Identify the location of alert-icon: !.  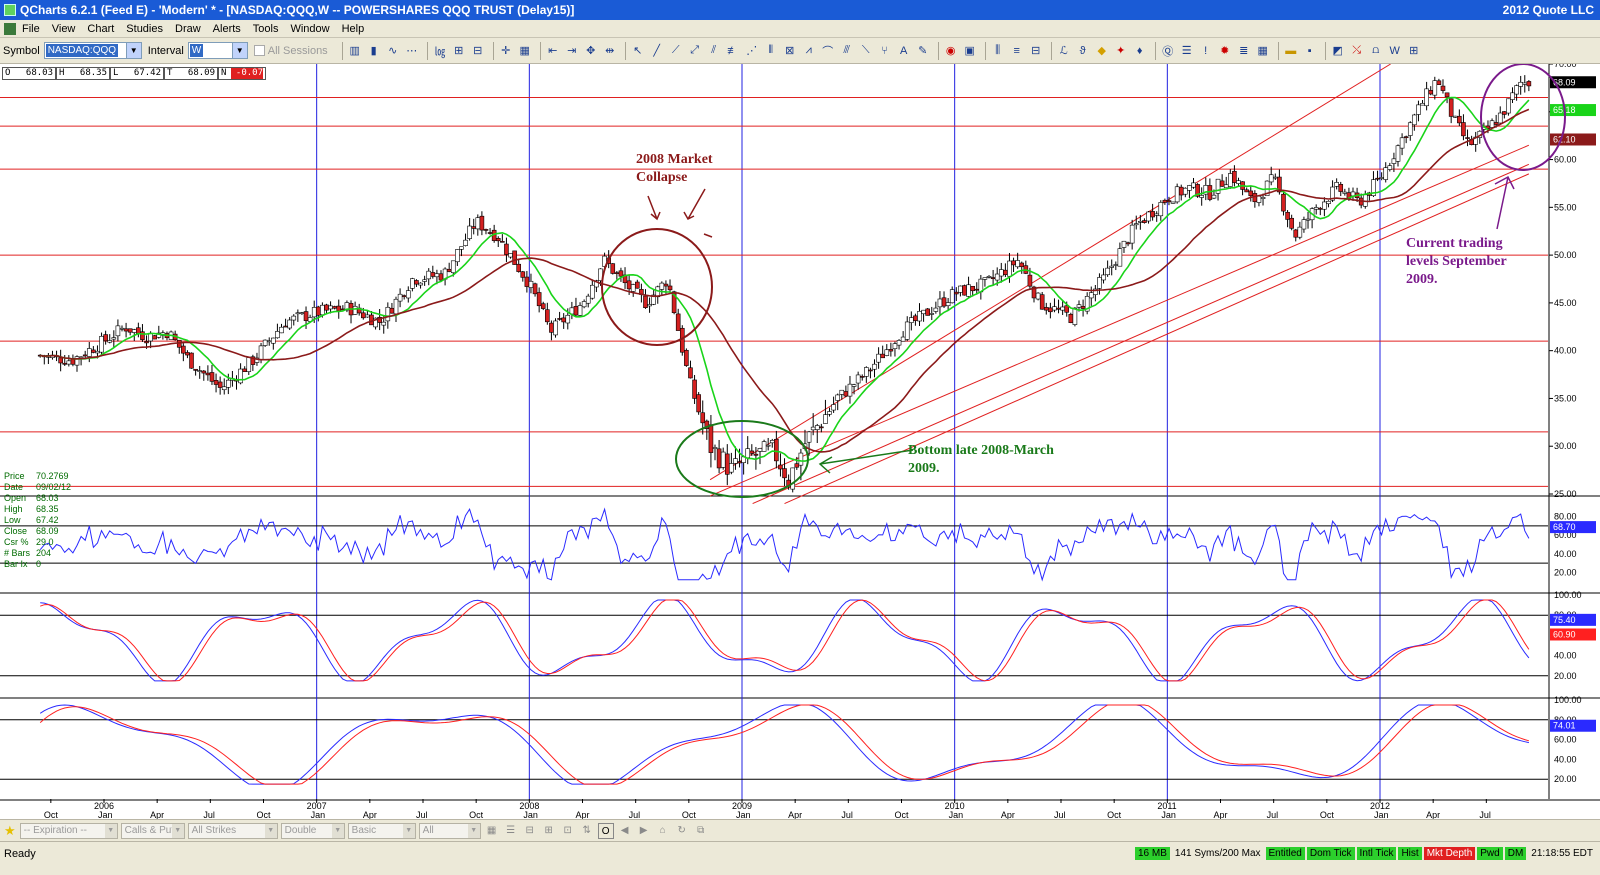
(1206, 50).